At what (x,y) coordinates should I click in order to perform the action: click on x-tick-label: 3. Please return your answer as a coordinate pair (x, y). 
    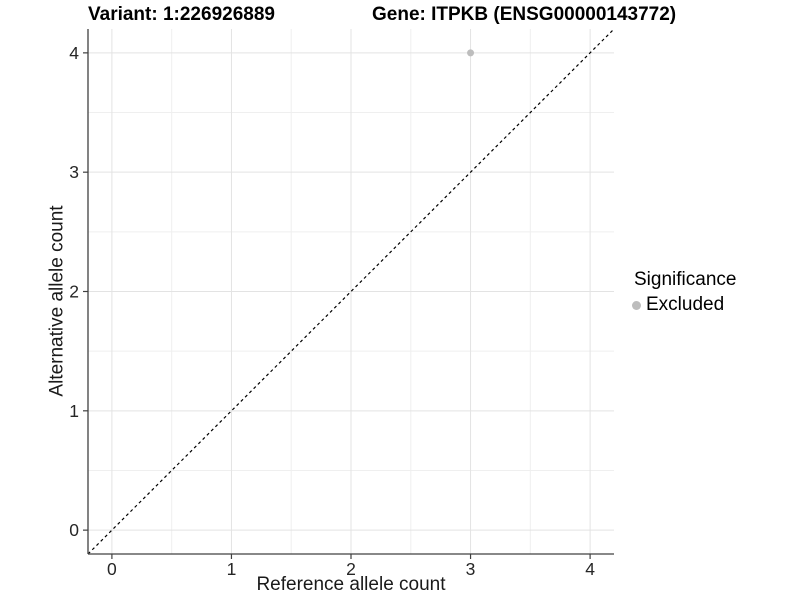
    Looking at the image, I should click on (471, 569).